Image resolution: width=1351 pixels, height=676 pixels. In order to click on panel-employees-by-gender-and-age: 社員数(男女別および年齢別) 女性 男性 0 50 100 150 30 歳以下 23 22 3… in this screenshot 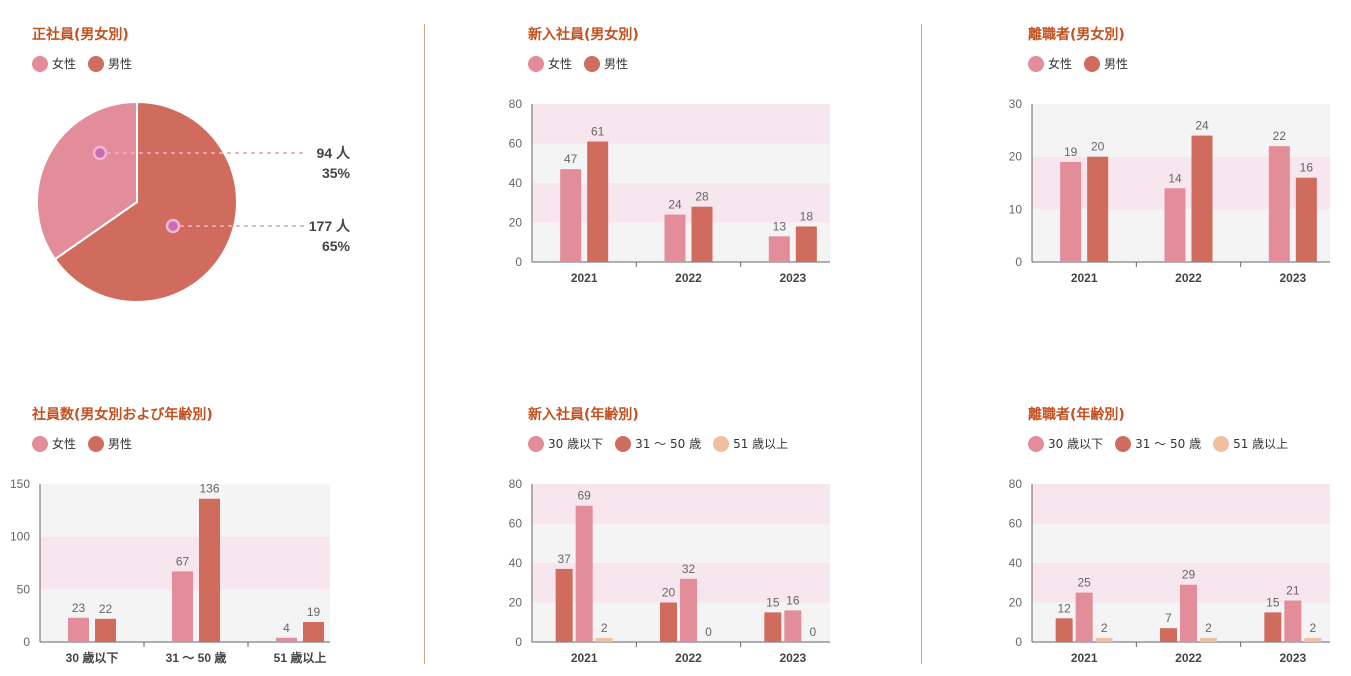, I will do `click(186, 539)`.